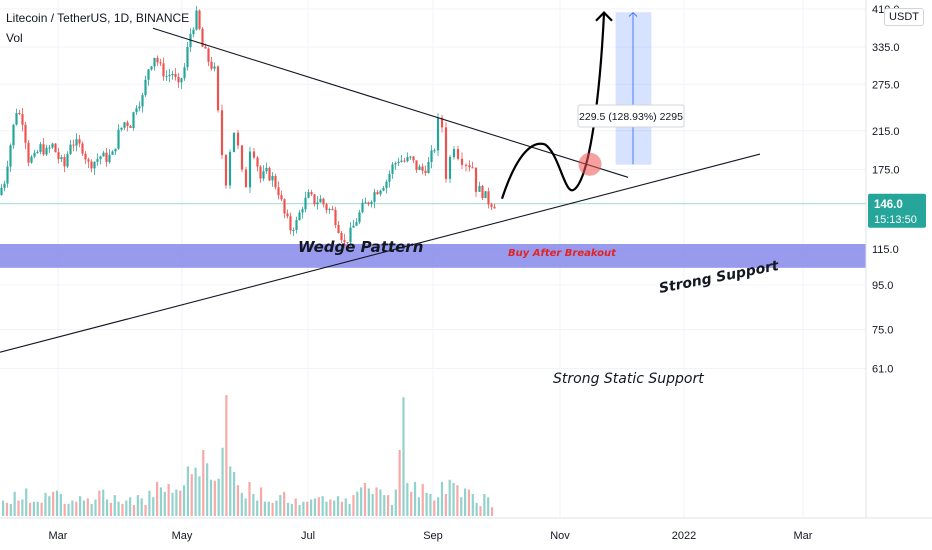 This screenshot has height=550, width=932. Describe the element at coordinates (888, 205) in the screenshot. I see `current-price-value: 146.0` at that location.